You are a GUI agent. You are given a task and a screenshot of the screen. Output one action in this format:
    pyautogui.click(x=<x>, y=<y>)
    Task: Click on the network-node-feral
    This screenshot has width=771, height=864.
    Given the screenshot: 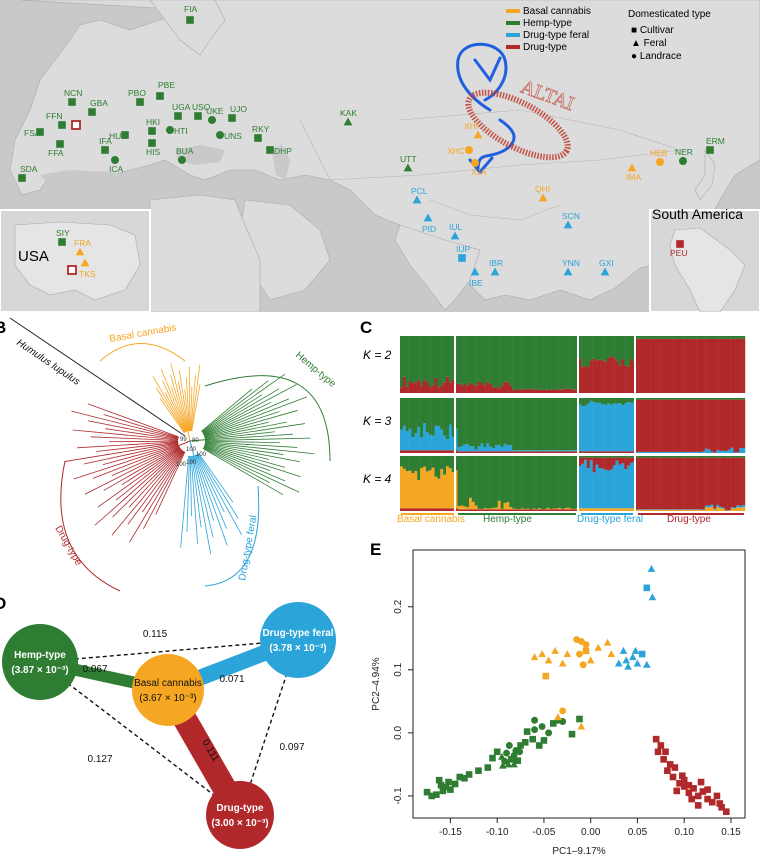 What is the action you would take?
    pyautogui.click(x=298, y=640)
    